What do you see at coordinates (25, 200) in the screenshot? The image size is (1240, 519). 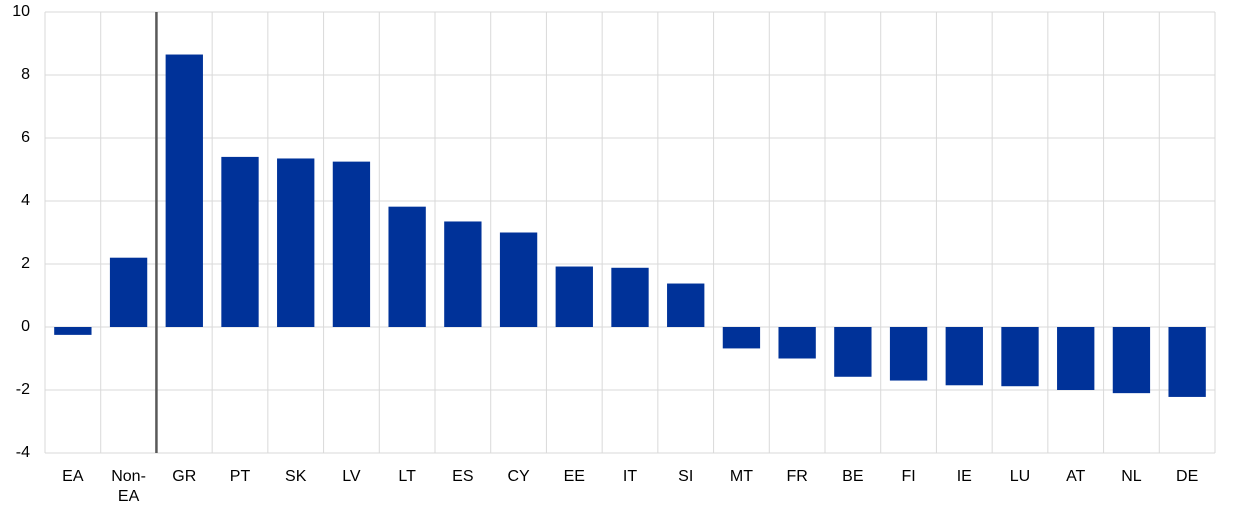 I see `y-tick-label: 4` at bounding box center [25, 200].